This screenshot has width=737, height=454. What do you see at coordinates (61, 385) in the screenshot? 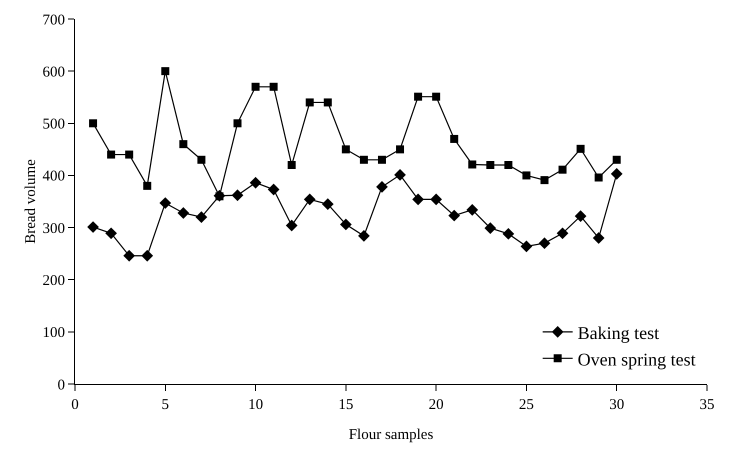
I see `y-tick-label: 0` at bounding box center [61, 385].